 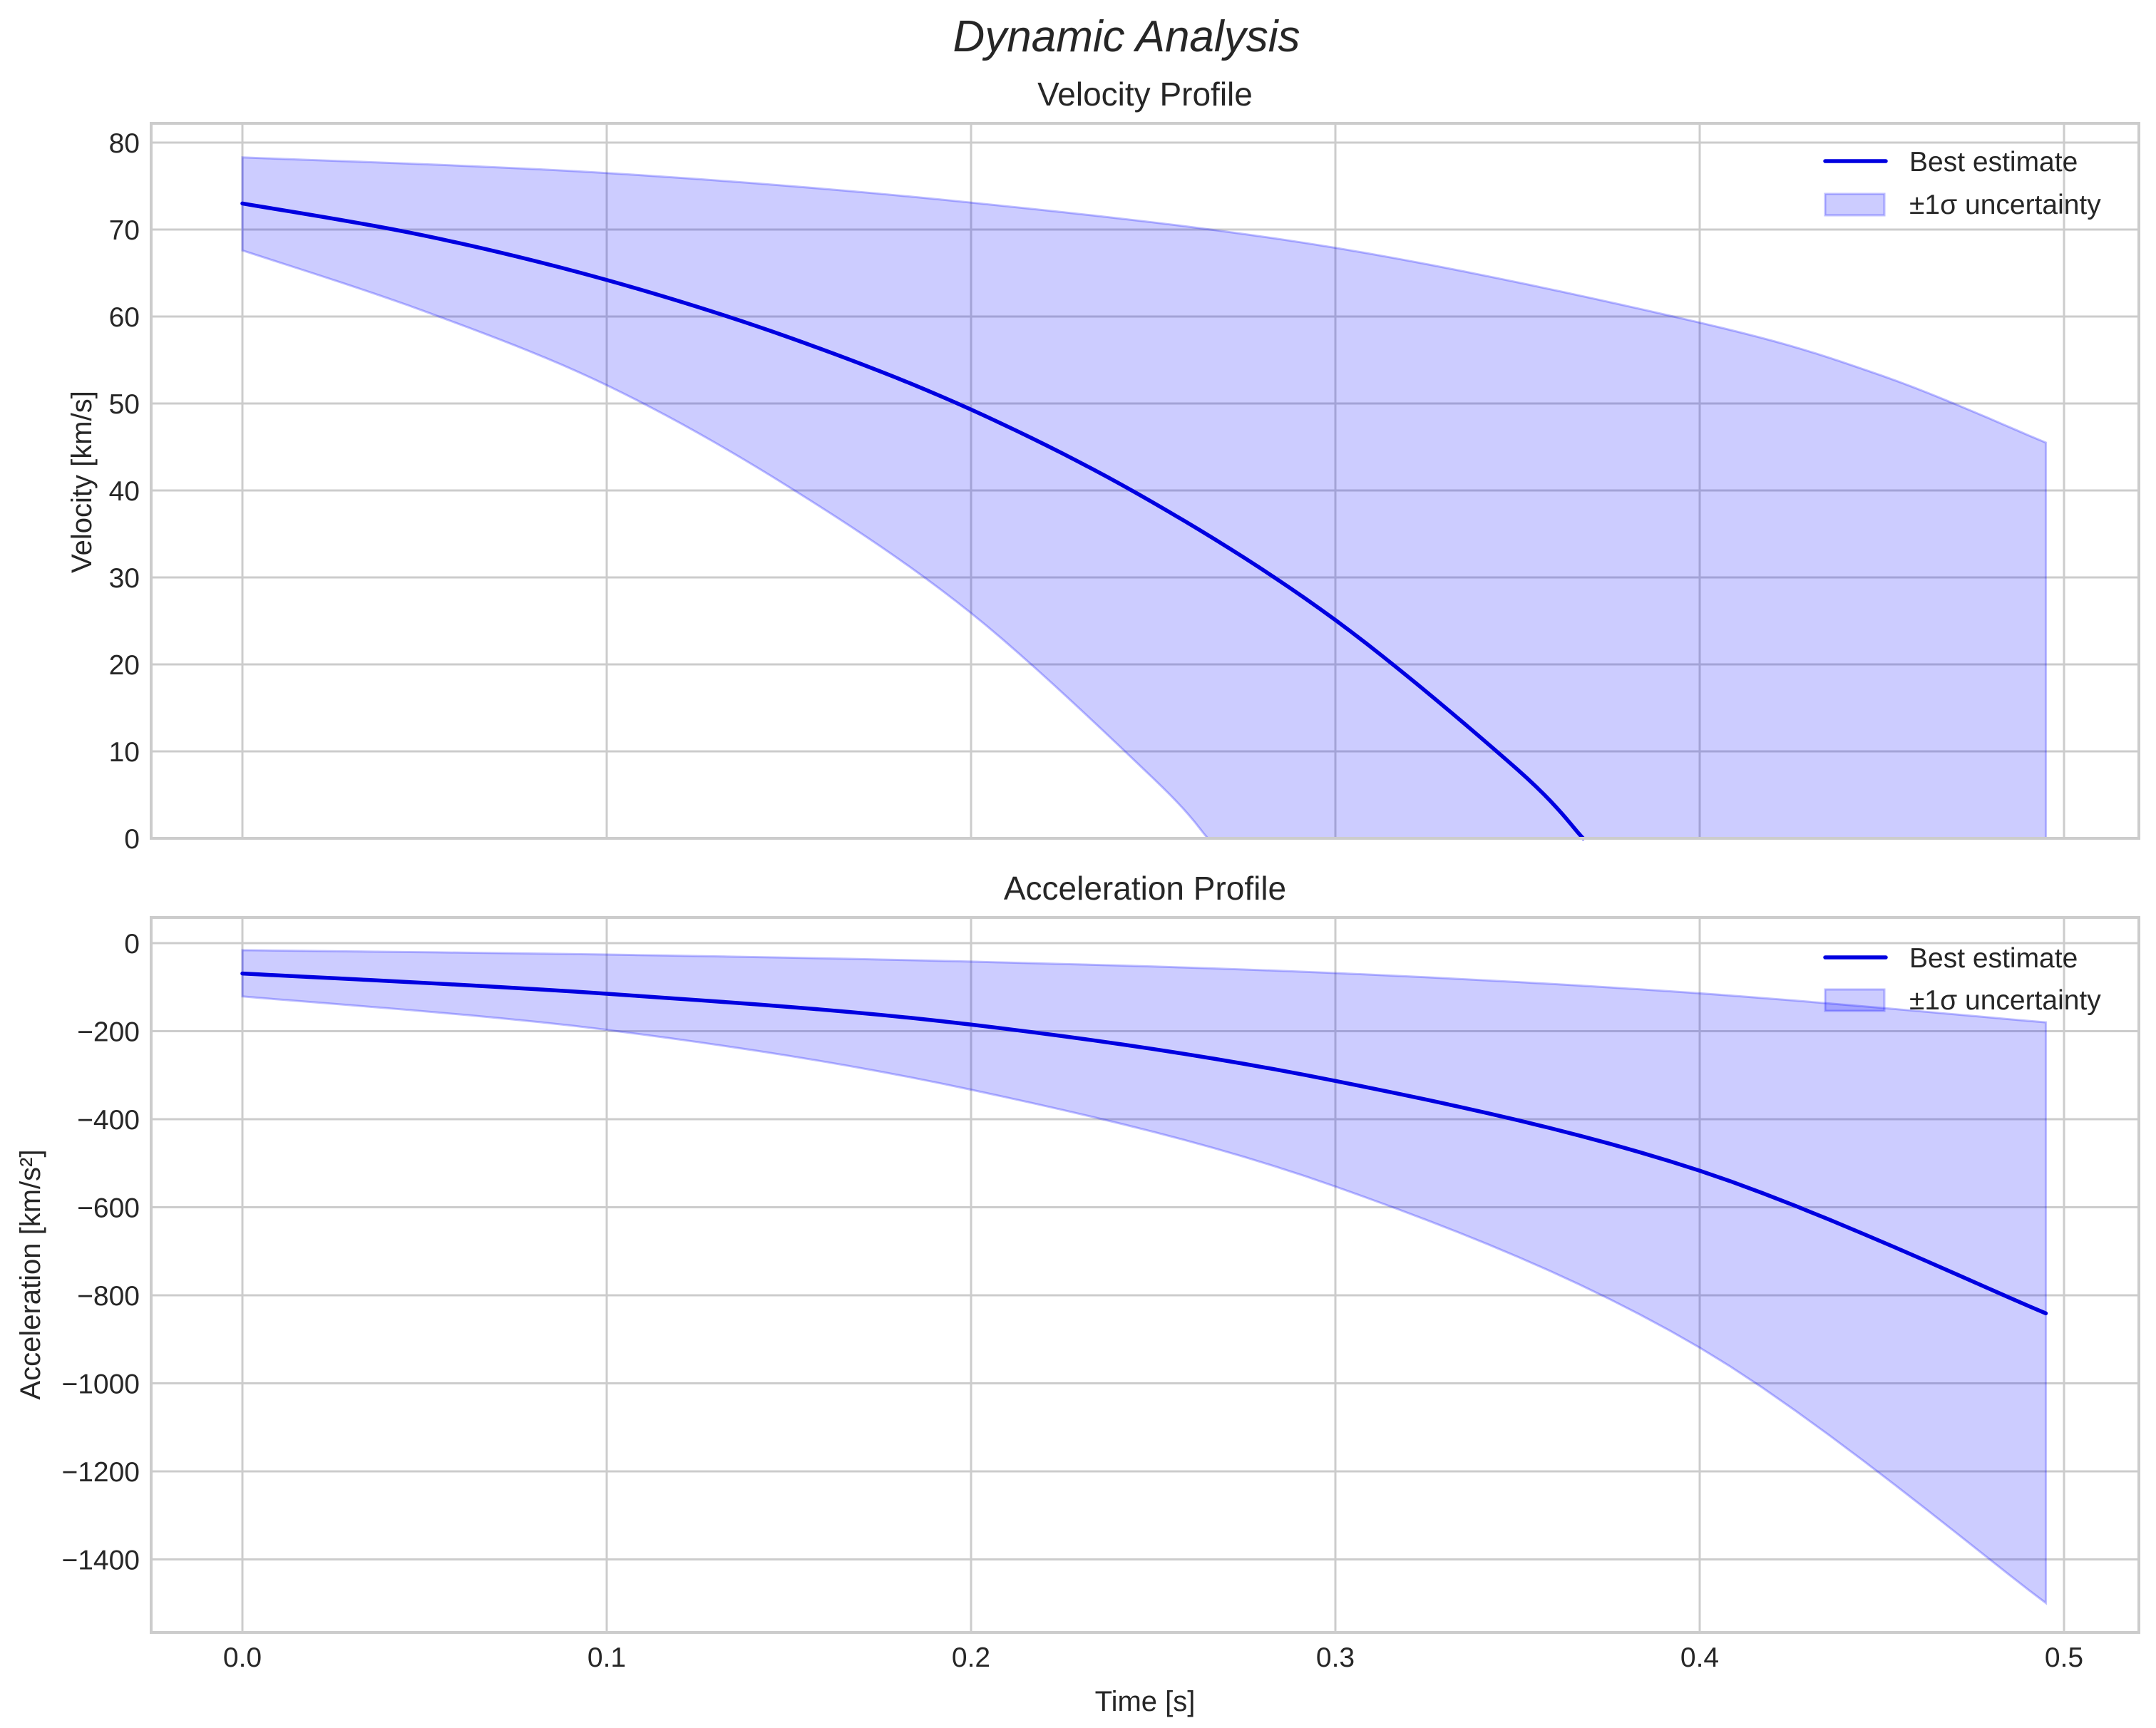 I want to click on velocity-y-ticks: 0 10 20 30 40 50 60 70 80, so click(x=124, y=491).